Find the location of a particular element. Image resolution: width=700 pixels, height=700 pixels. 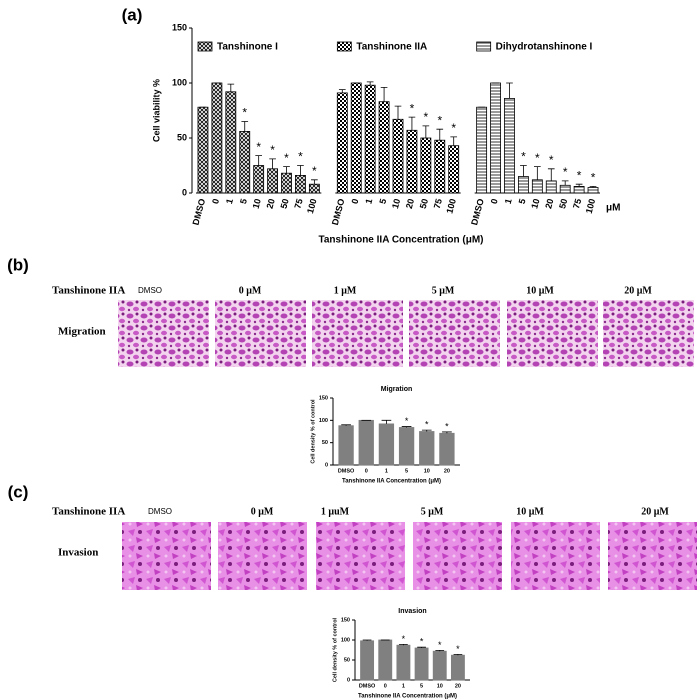

image-label: 1 μuM is located at coordinates (335, 511).